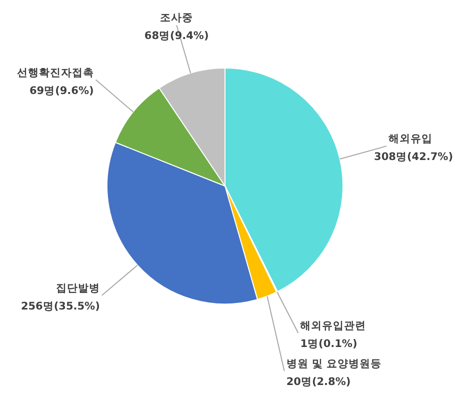 The height and width of the screenshot is (395, 457). What do you see at coordinates (410, 139) in the screenshot?
I see `slice-label: 해외유입` at bounding box center [410, 139].